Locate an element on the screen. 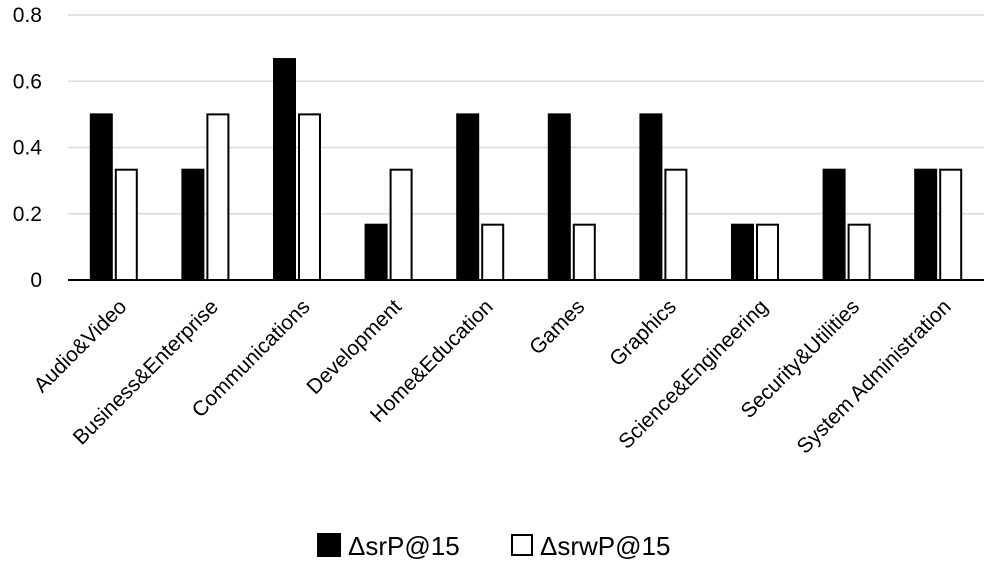  legend-item-series-1: ΔsrP@15 is located at coordinates (388, 546).